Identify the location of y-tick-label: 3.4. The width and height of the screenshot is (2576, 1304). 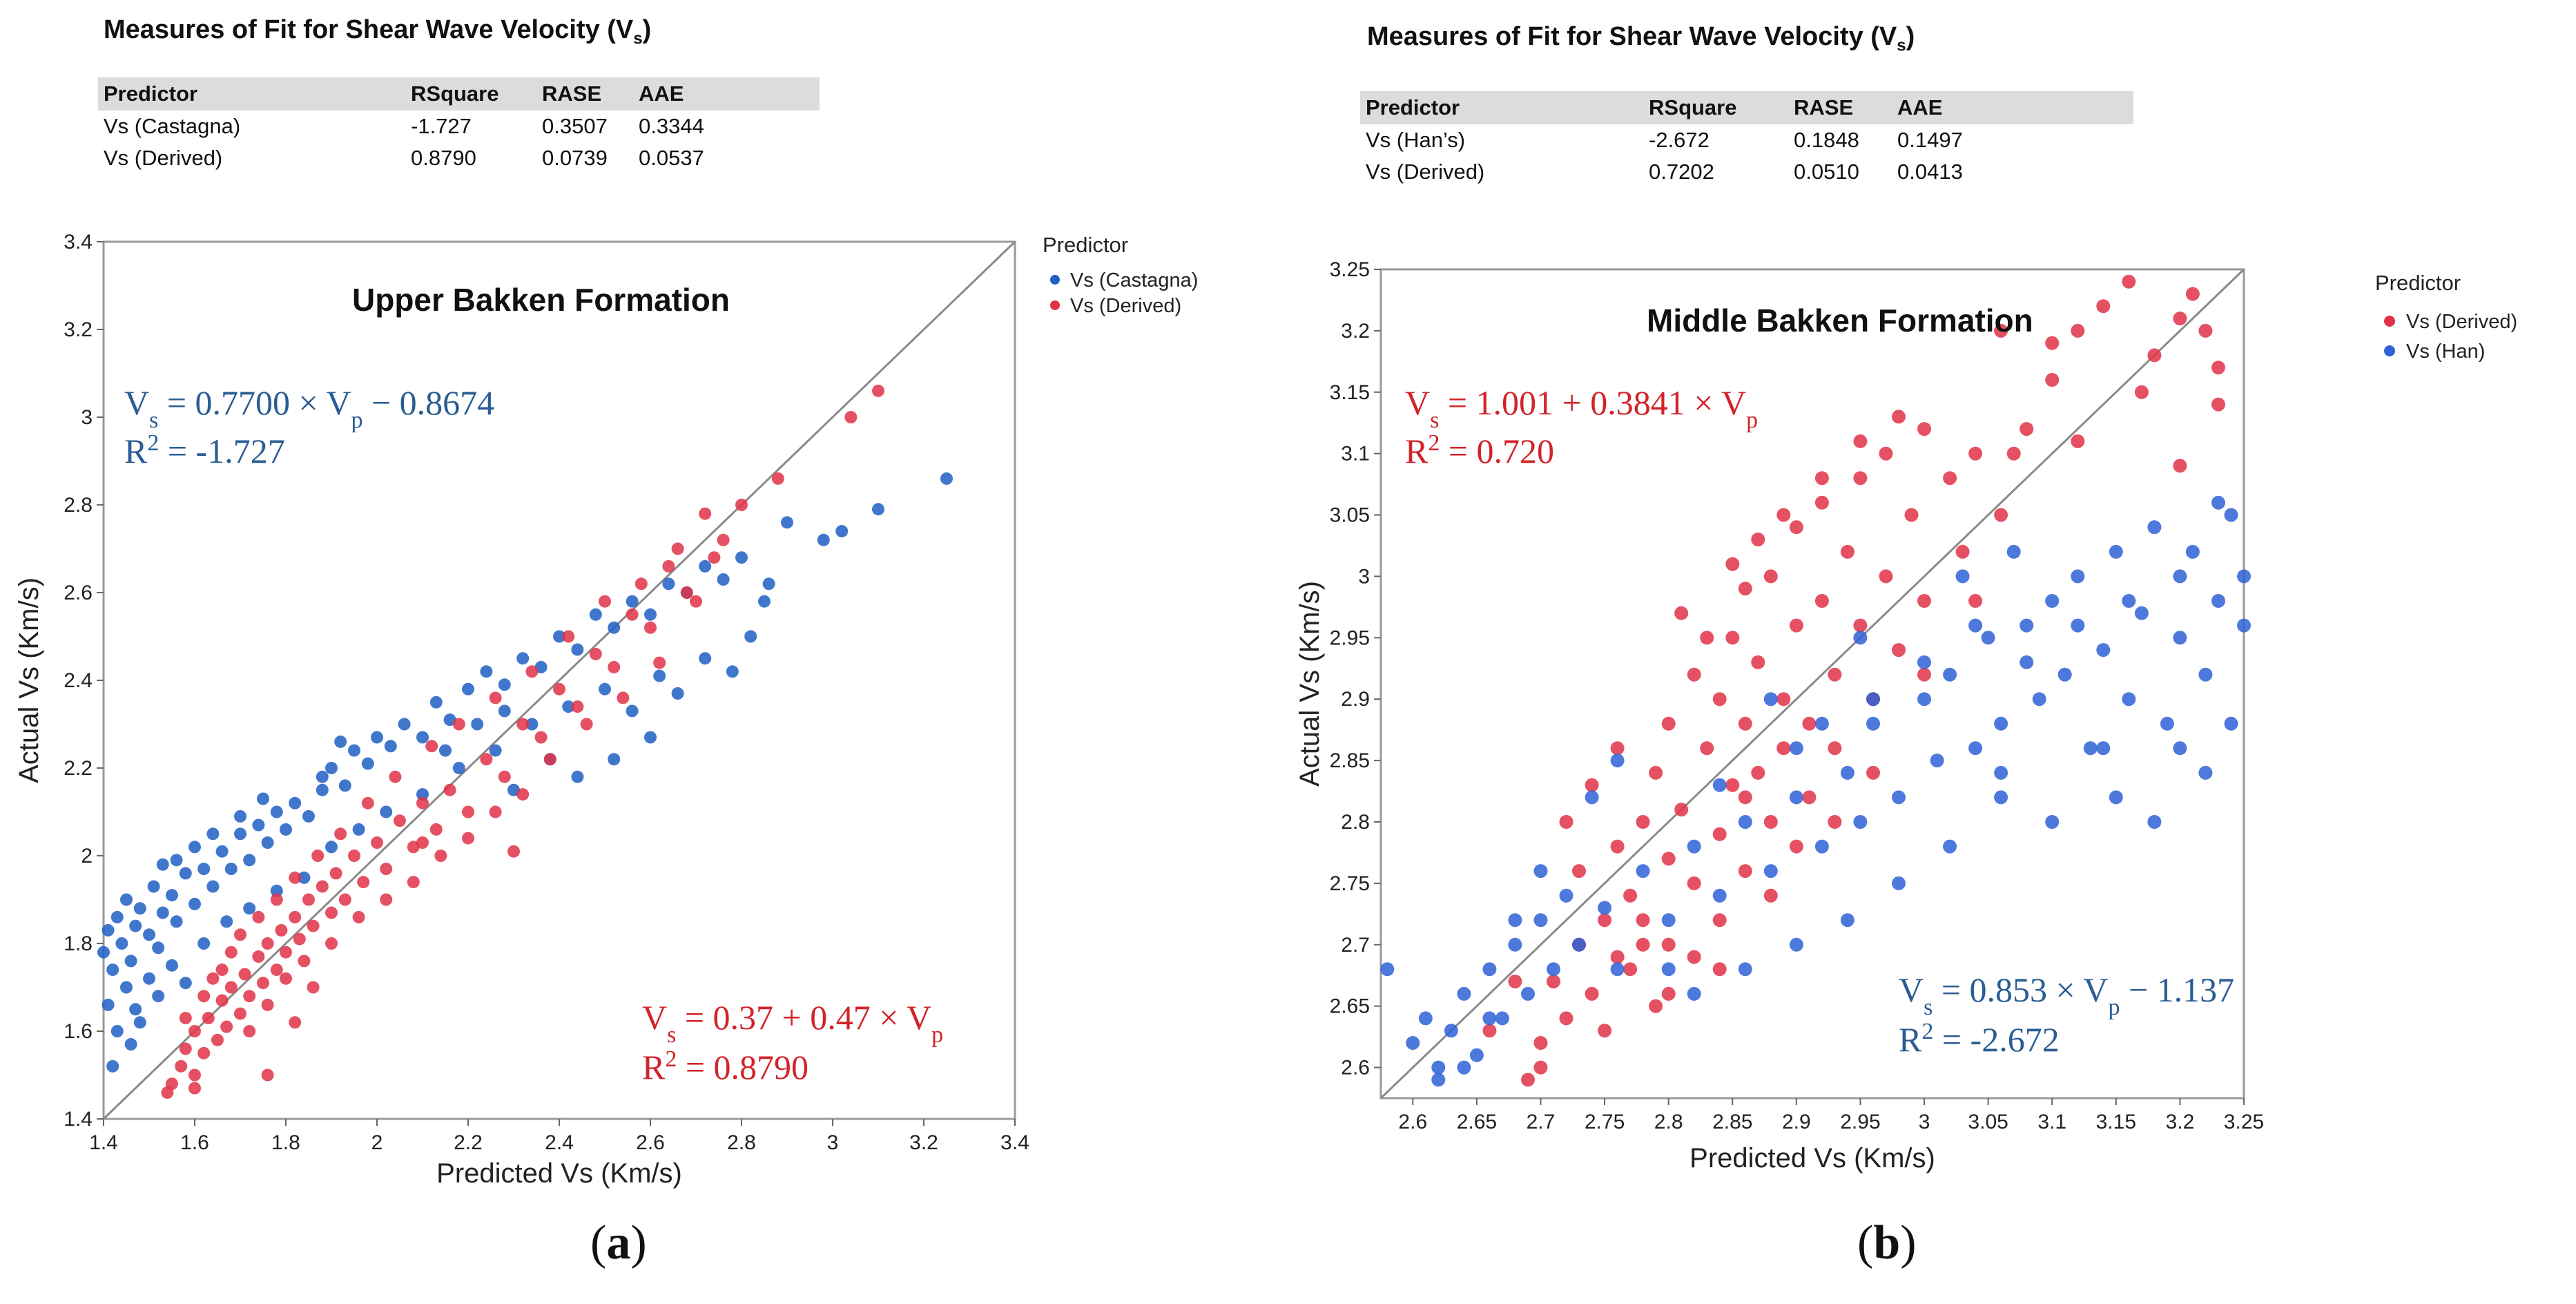
(78, 242).